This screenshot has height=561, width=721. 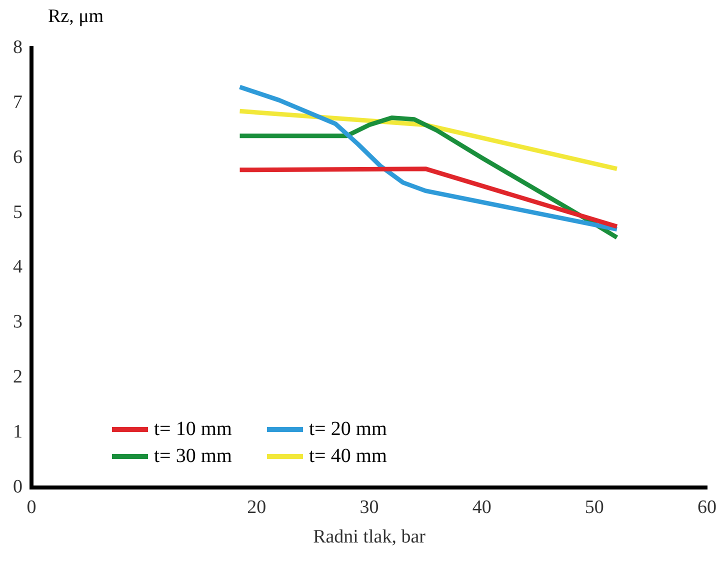 What do you see at coordinates (17, 431) in the screenshot?
I see `y-tick-label: 1` at bounding box center [17, 431].